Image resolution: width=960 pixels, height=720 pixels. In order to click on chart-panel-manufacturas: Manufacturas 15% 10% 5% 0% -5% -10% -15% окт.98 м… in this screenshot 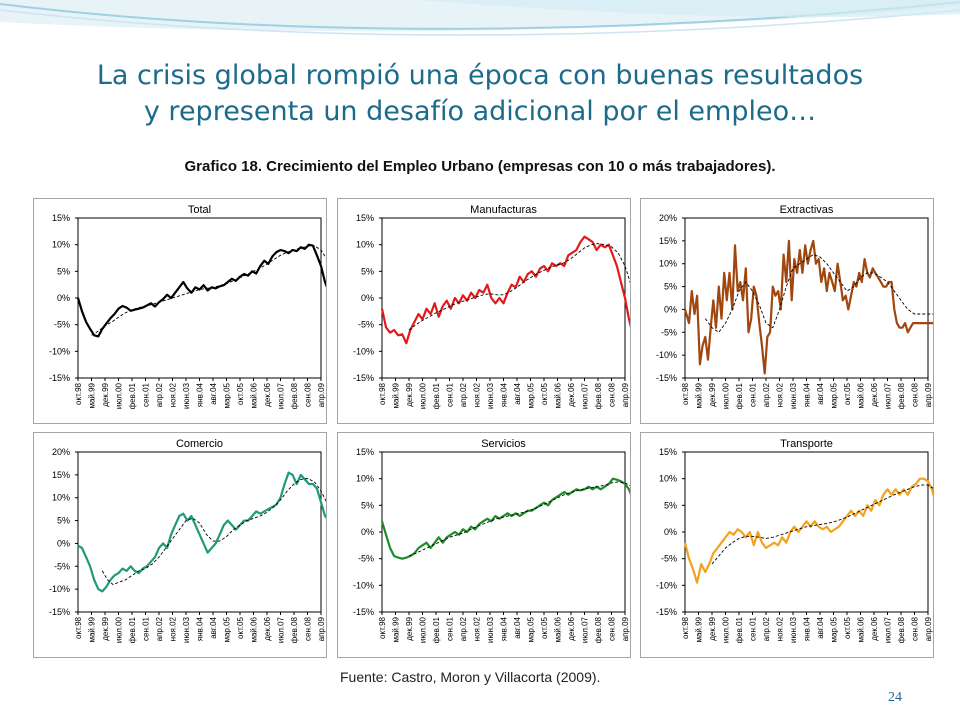, I will do `click(484, 311)`.